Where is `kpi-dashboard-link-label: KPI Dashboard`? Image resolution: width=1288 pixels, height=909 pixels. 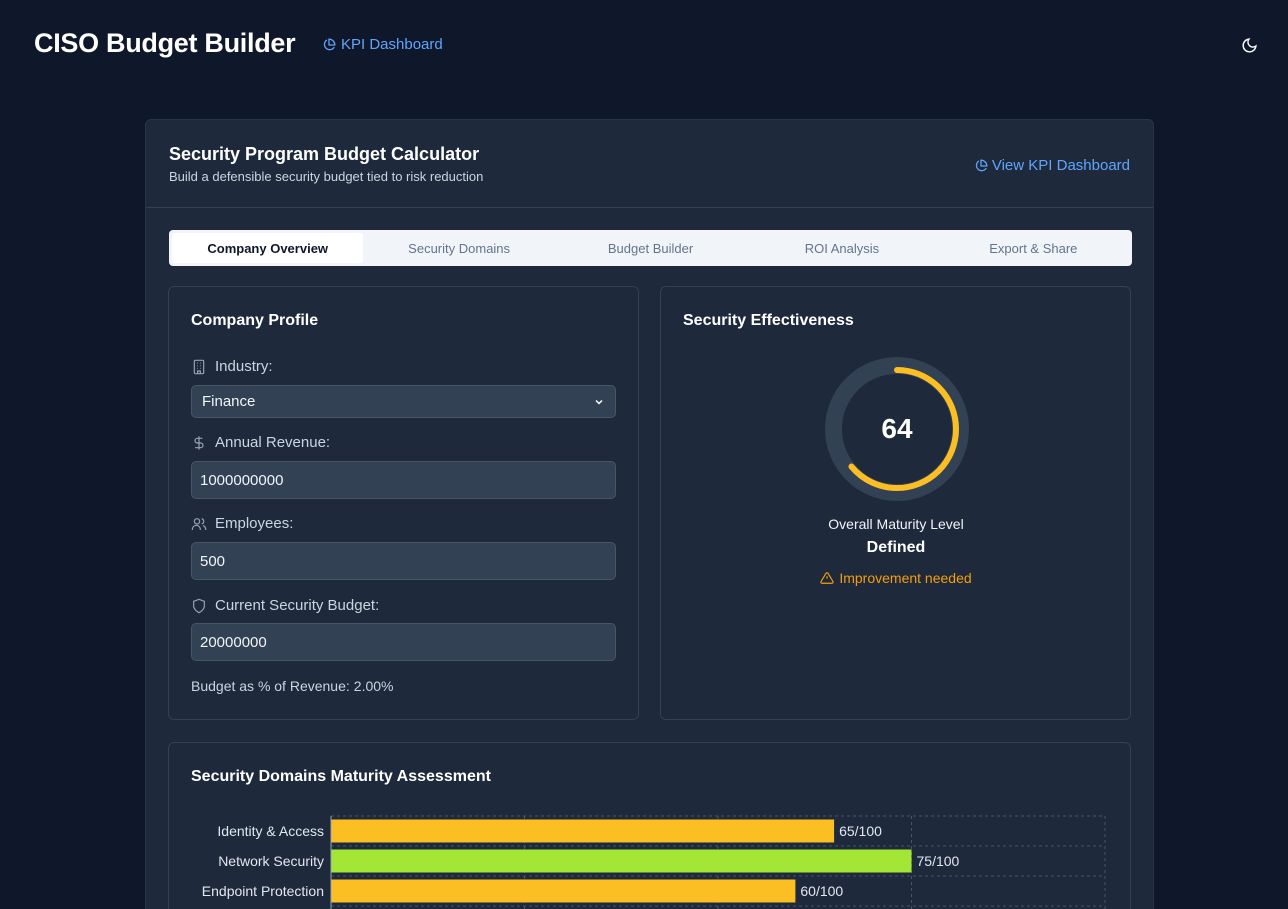 kpi-dashboard-link-label: KPI Dashboard is located at coordinates (392, 44).